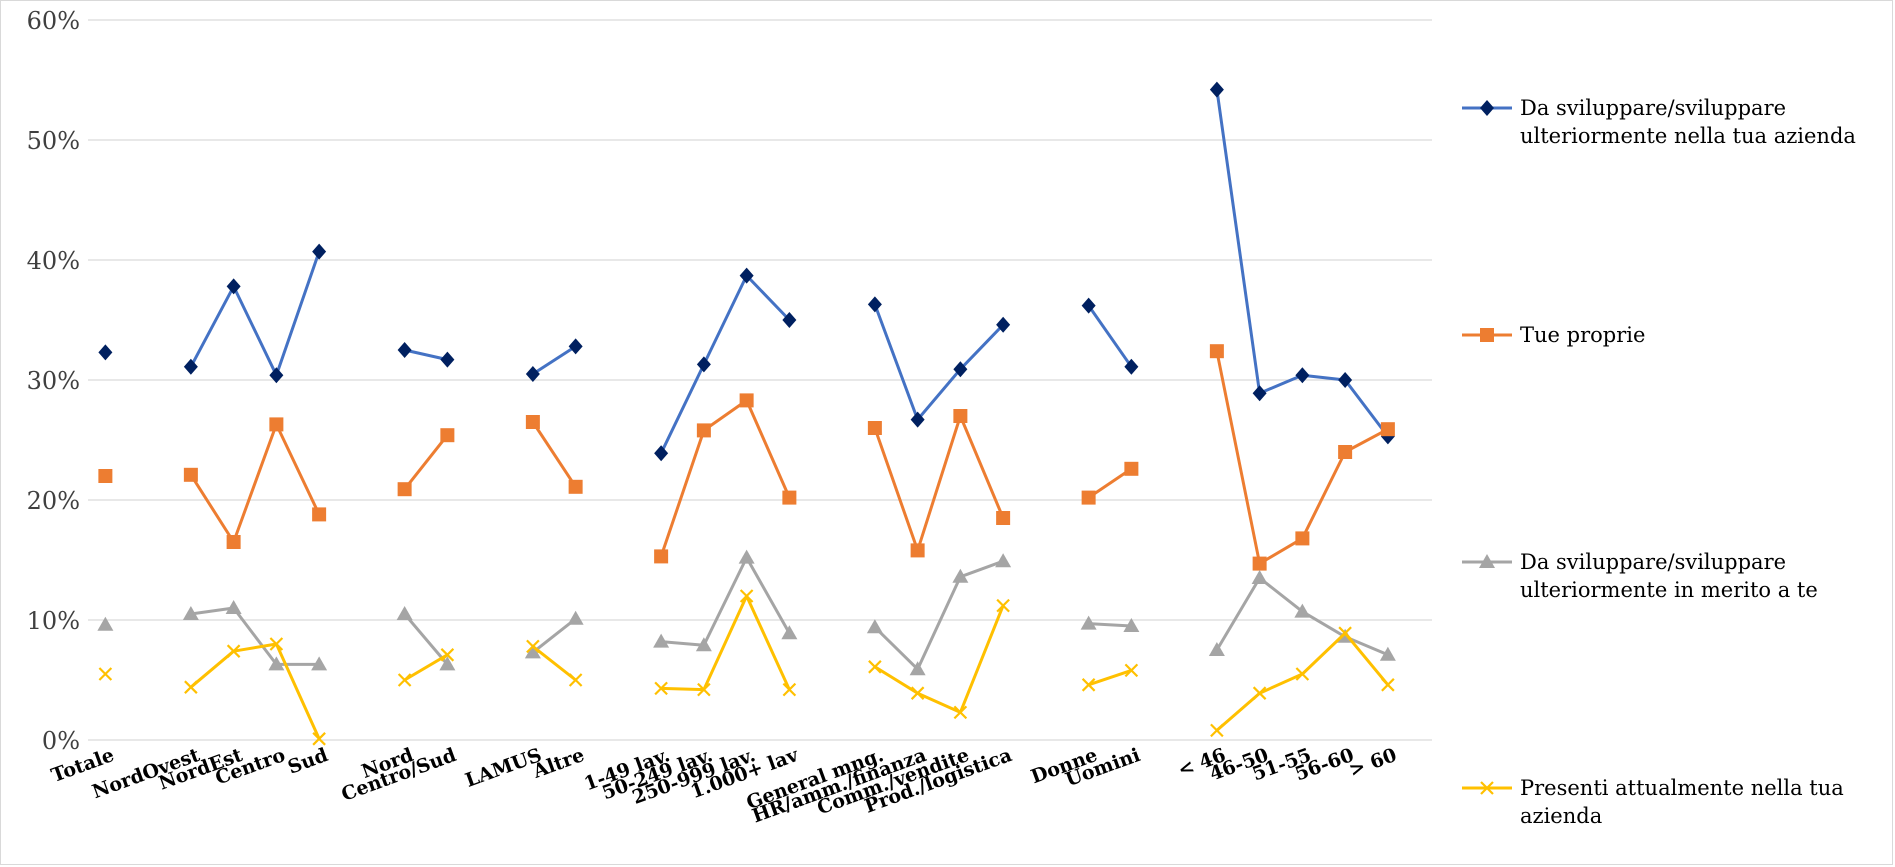 The image size is (1895, 867). What do you see at coordinates (53, 261) in the screenshot?
I see `y-tick-label: 40%` at bounding box center [53, 261].